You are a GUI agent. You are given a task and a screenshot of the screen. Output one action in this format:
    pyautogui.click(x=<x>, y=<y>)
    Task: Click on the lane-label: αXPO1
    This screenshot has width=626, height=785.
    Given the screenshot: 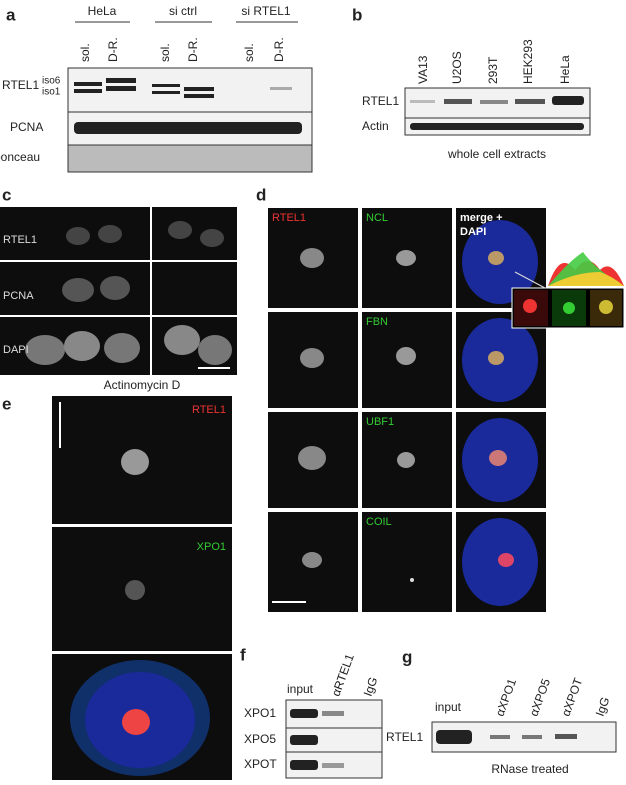 What is the action you would take?
    pyautogui.click(x=506, y=697)
    